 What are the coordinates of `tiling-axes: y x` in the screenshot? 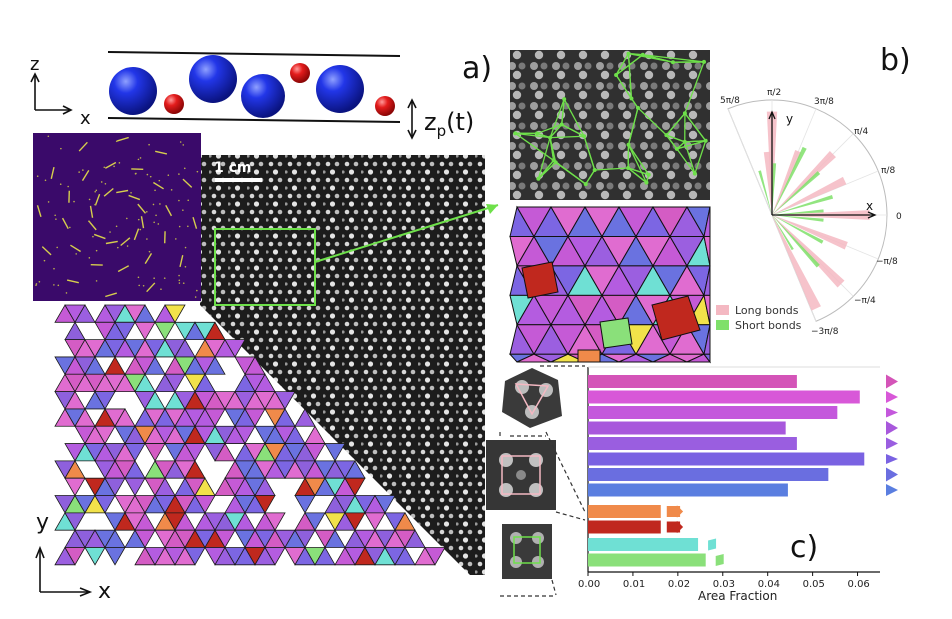 It's located at (73, 557).